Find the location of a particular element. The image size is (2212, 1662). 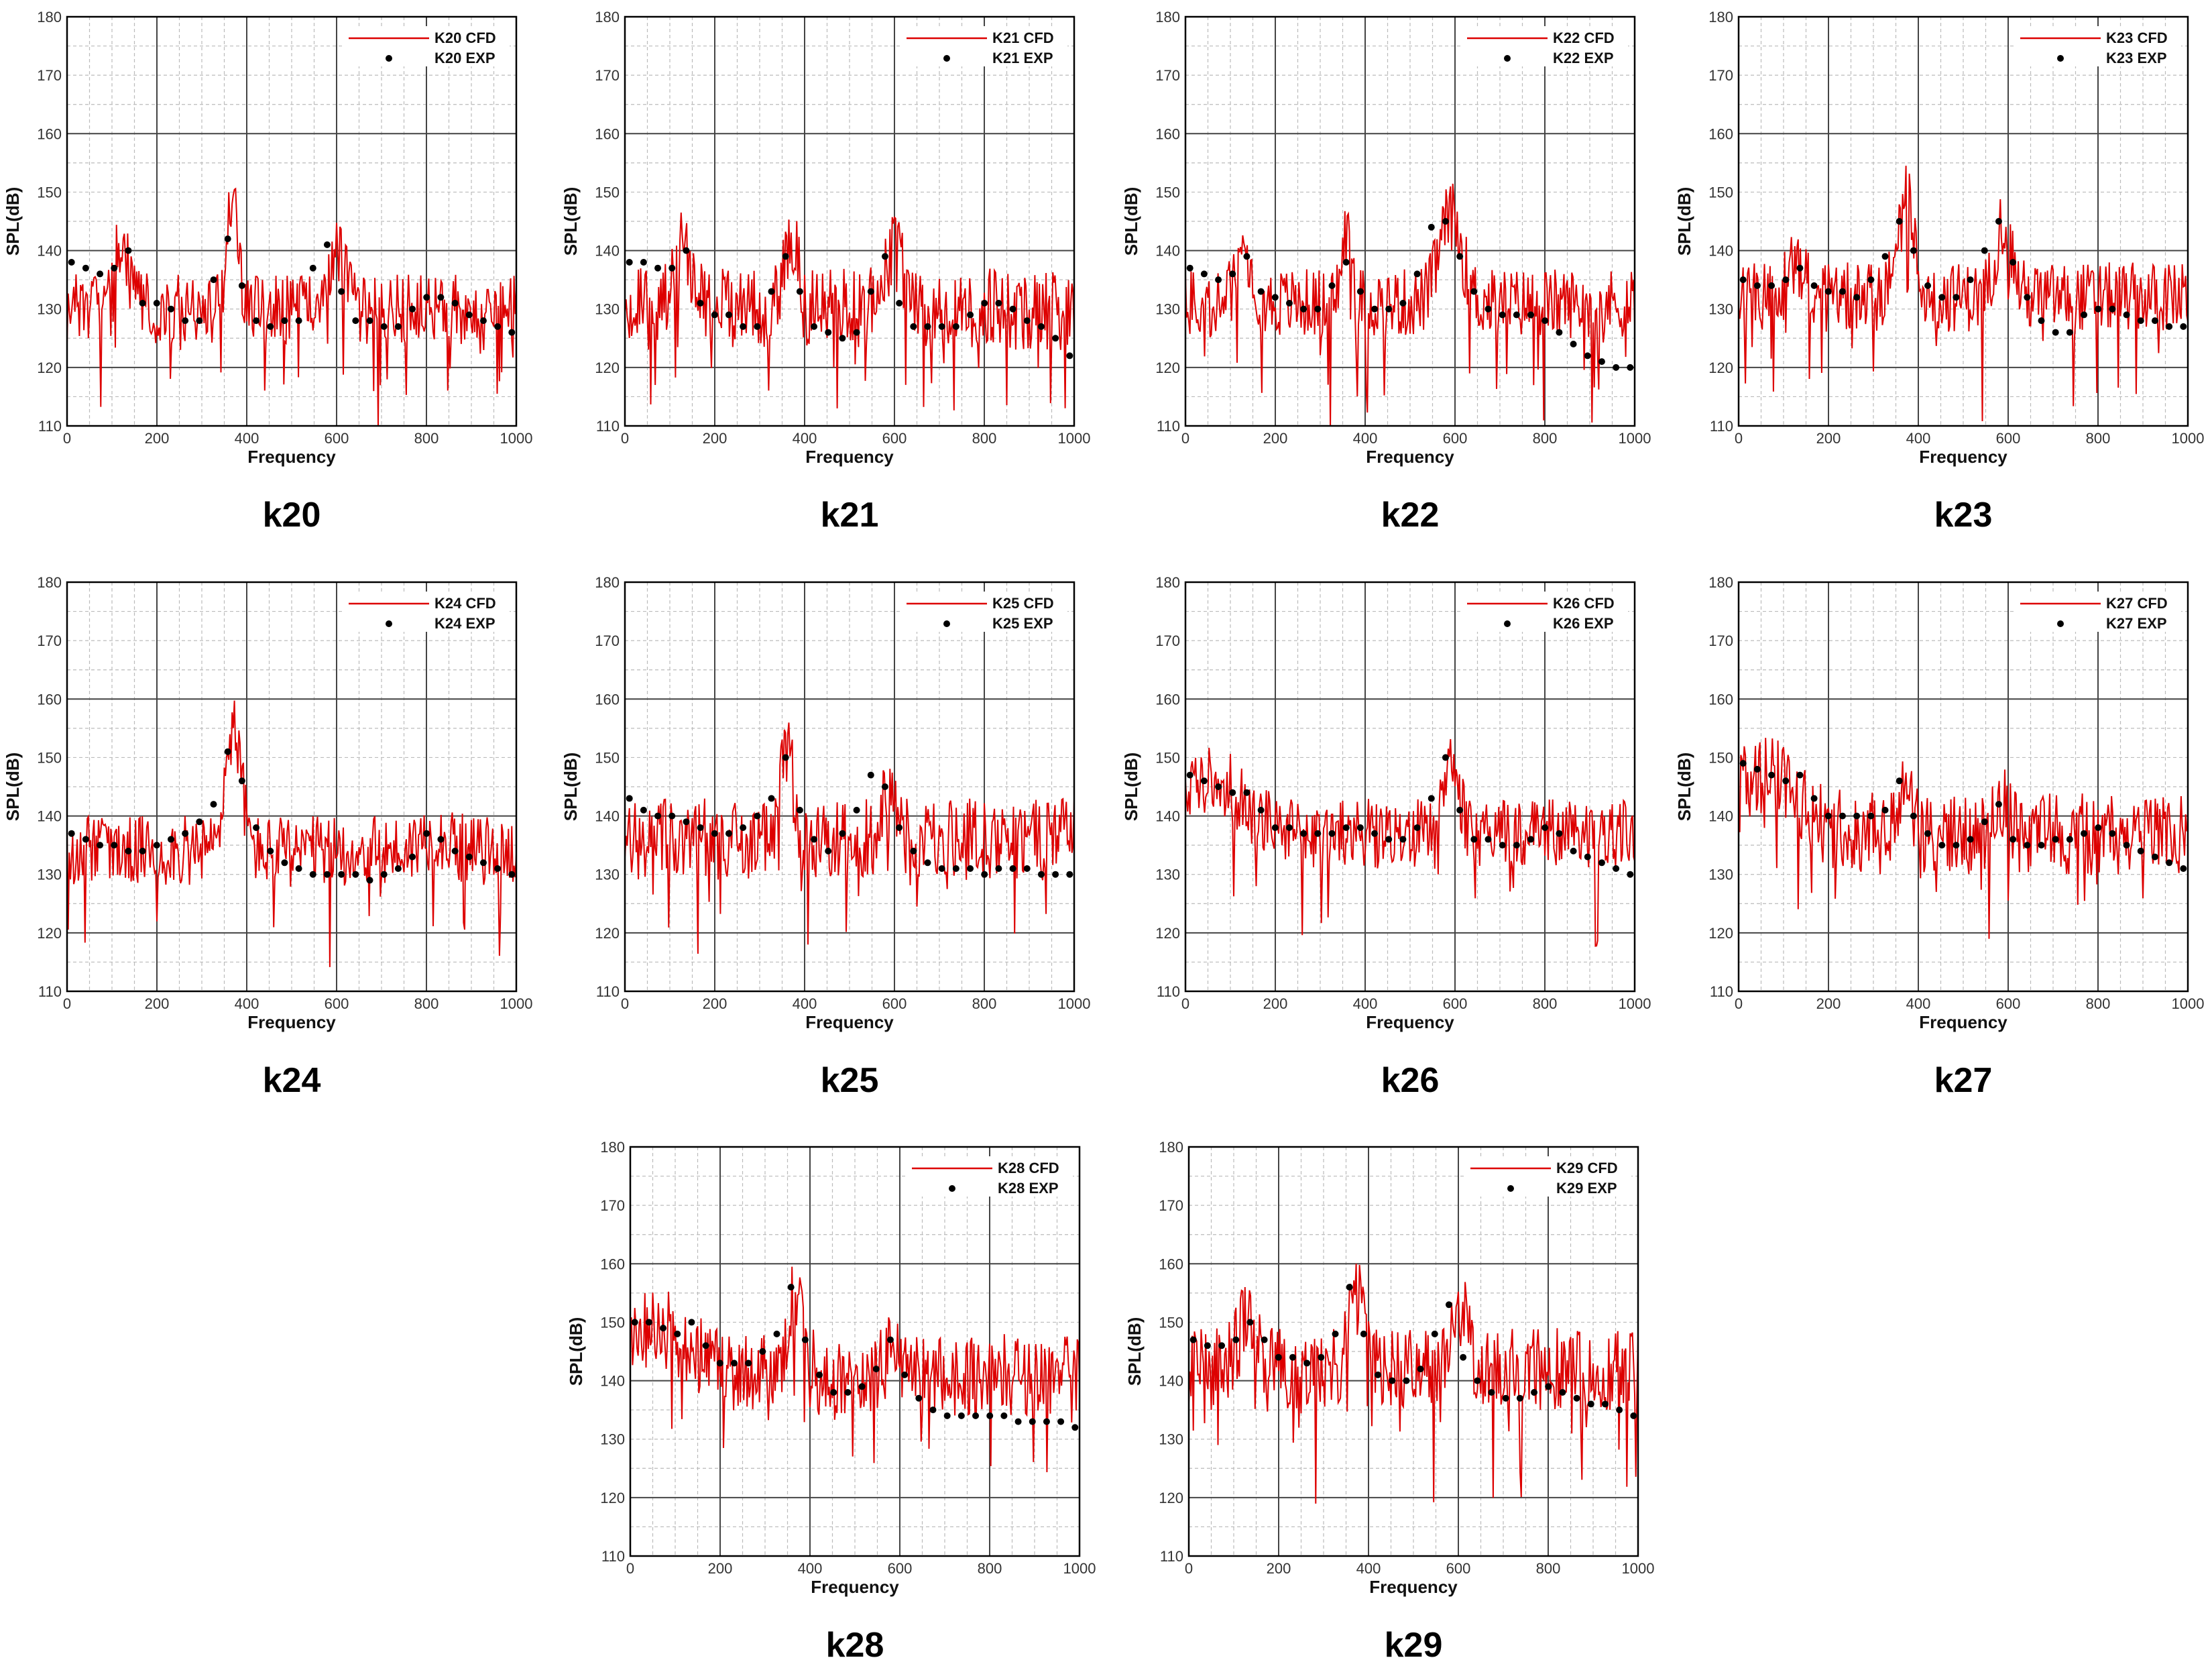

chart-caption: k23 is located at coordinates (1963, 515).